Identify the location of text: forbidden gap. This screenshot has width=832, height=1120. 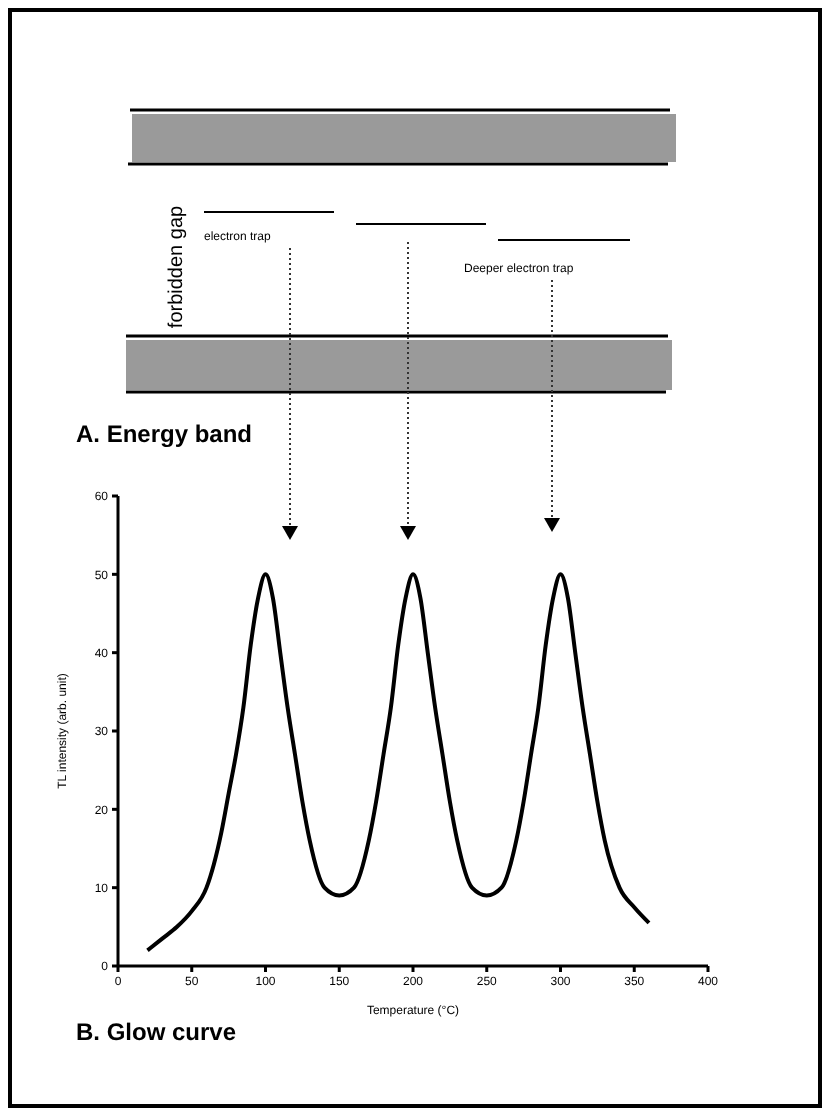
(177, 267).